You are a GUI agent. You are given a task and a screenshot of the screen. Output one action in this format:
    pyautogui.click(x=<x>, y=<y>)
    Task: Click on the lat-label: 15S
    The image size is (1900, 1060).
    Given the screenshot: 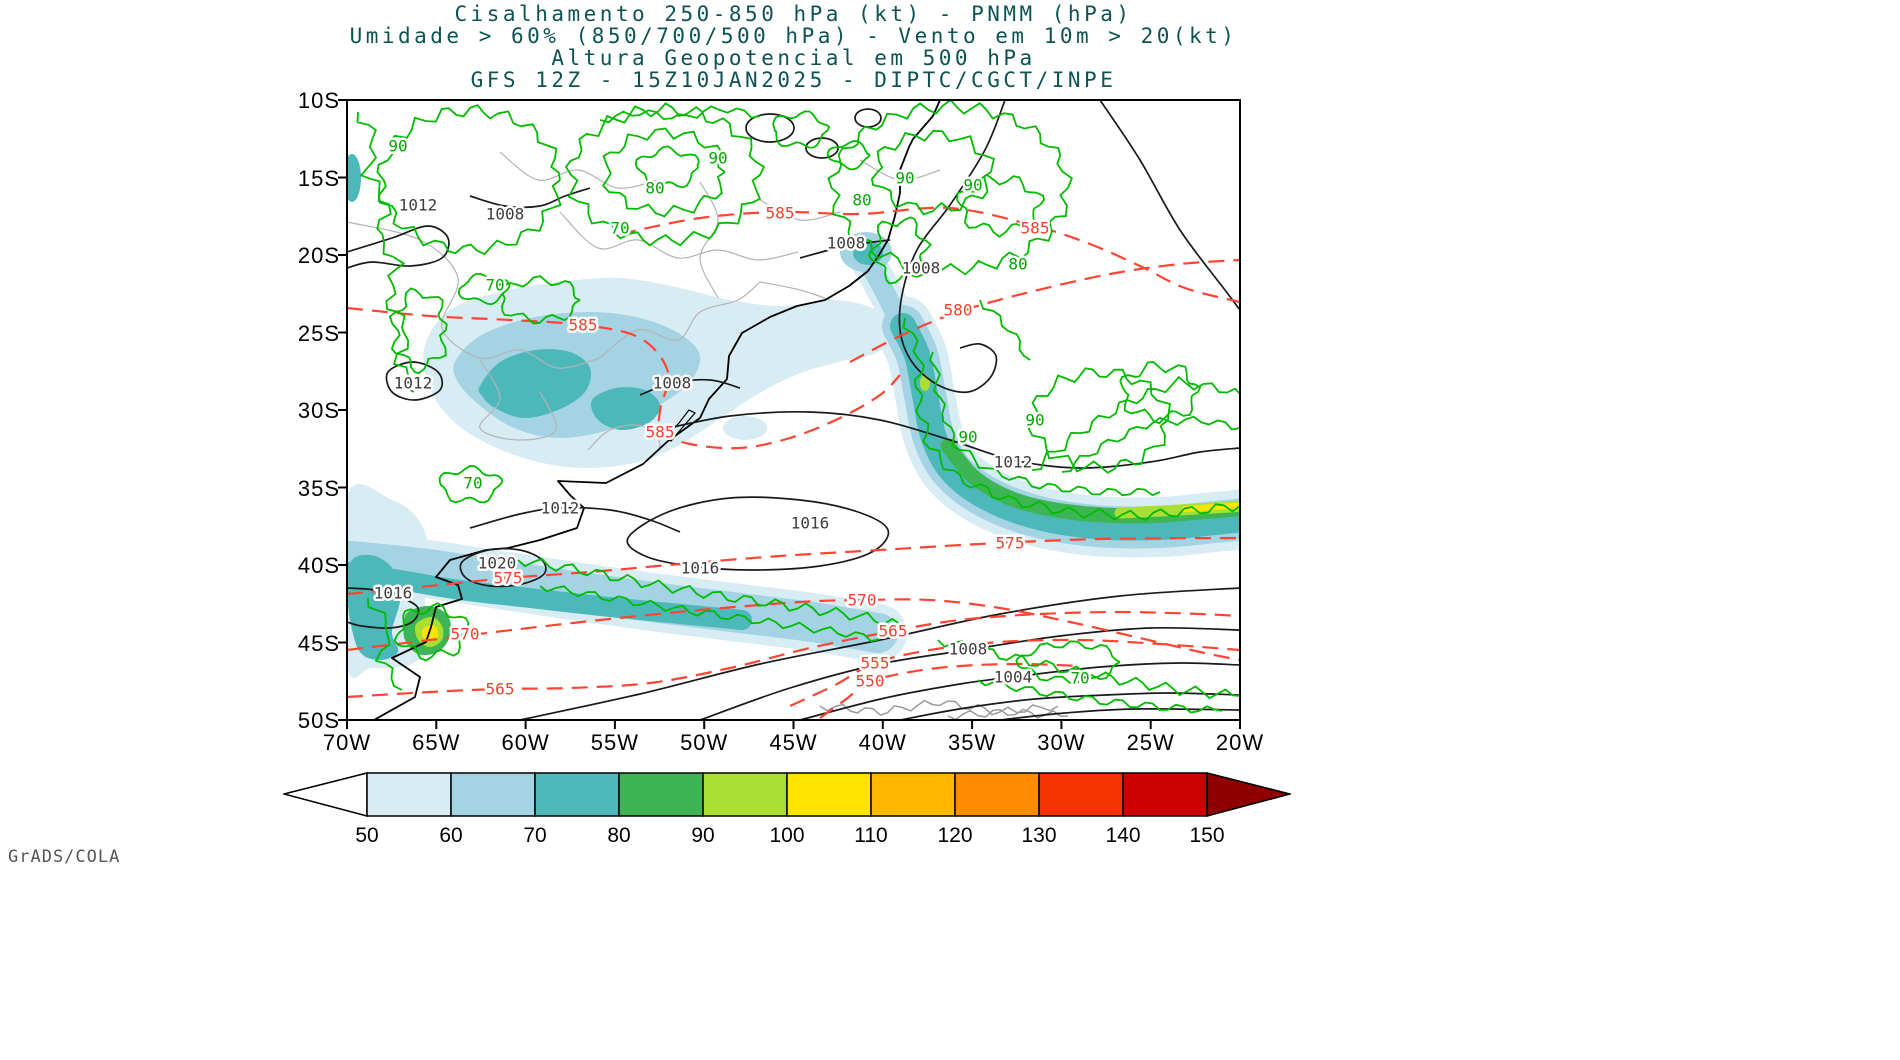 What is the action you would take?
    pyautogui.click(x=318, y=178)
    